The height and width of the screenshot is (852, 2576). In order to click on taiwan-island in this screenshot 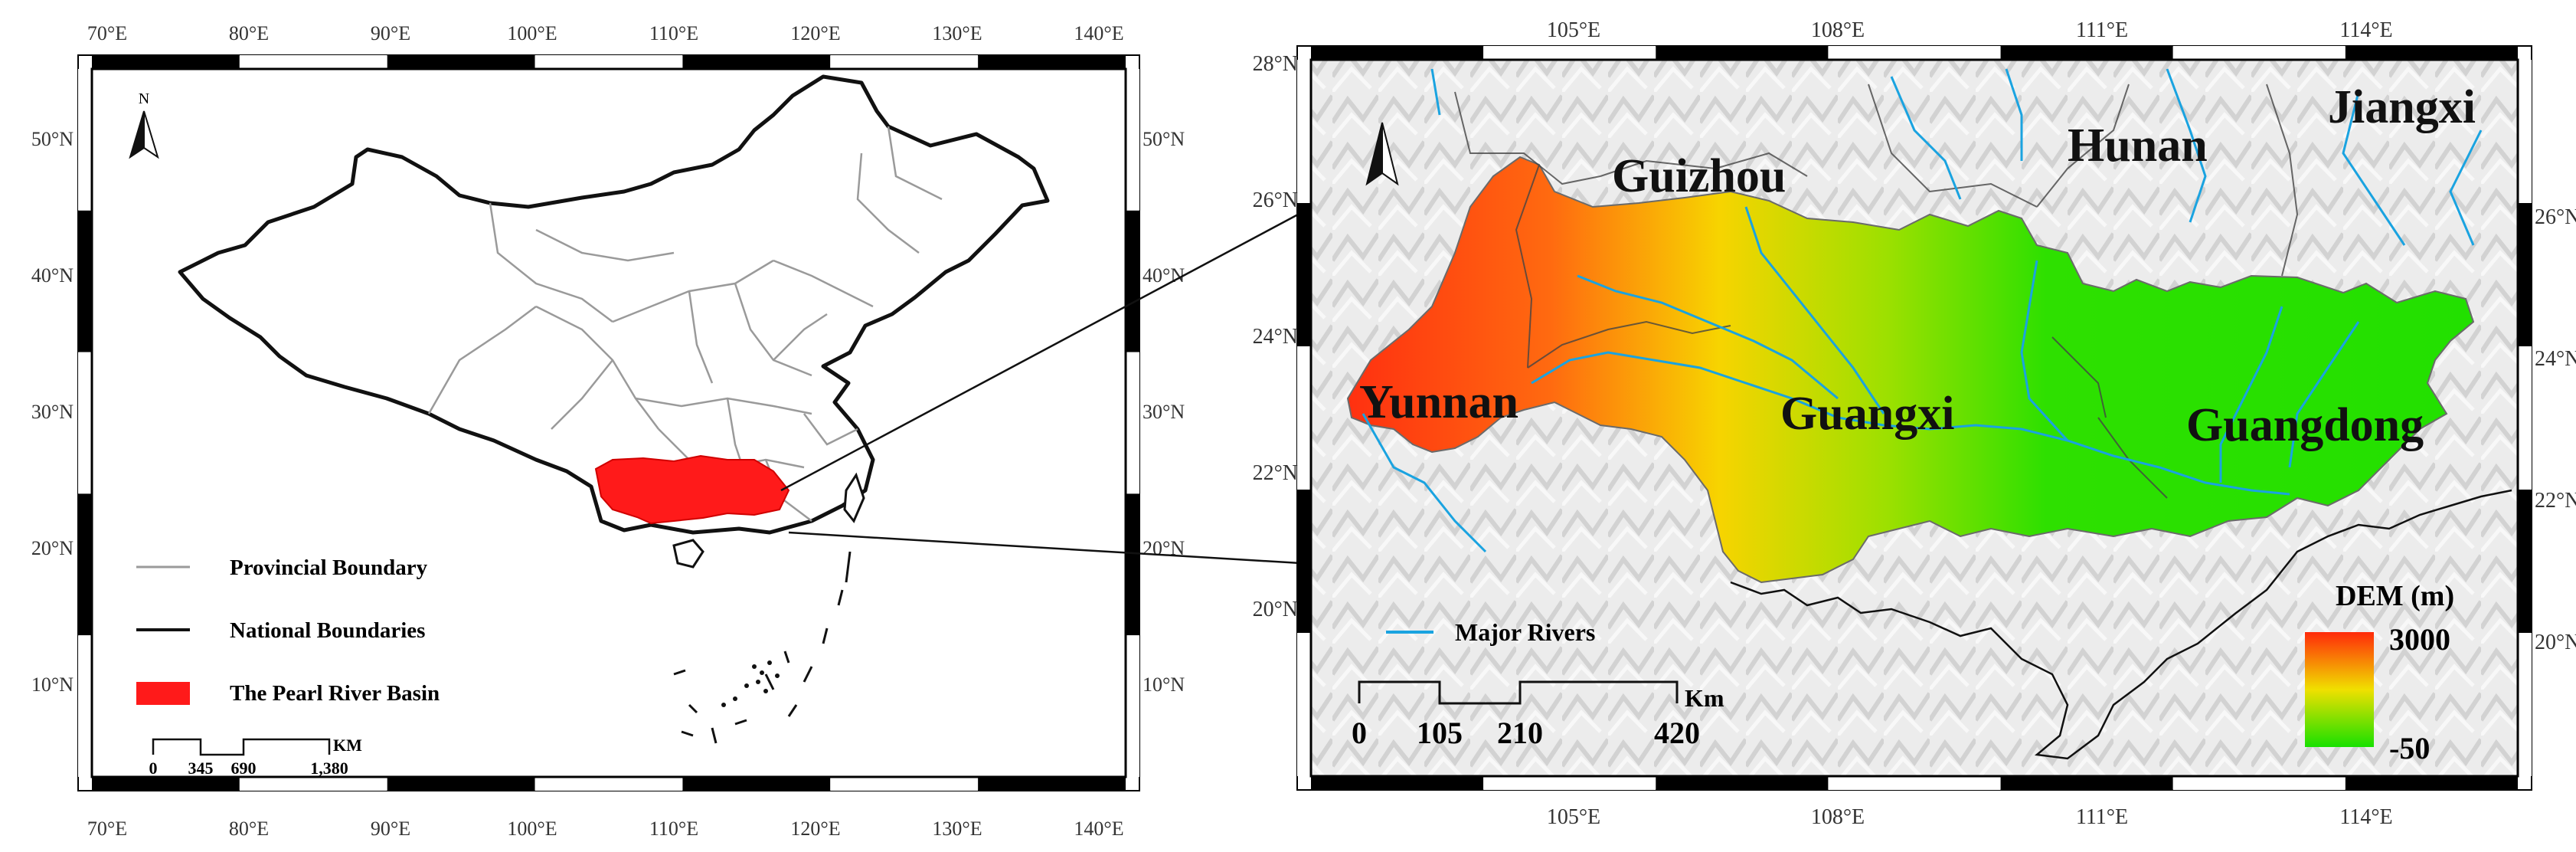, I will do `click(854, 497)`.